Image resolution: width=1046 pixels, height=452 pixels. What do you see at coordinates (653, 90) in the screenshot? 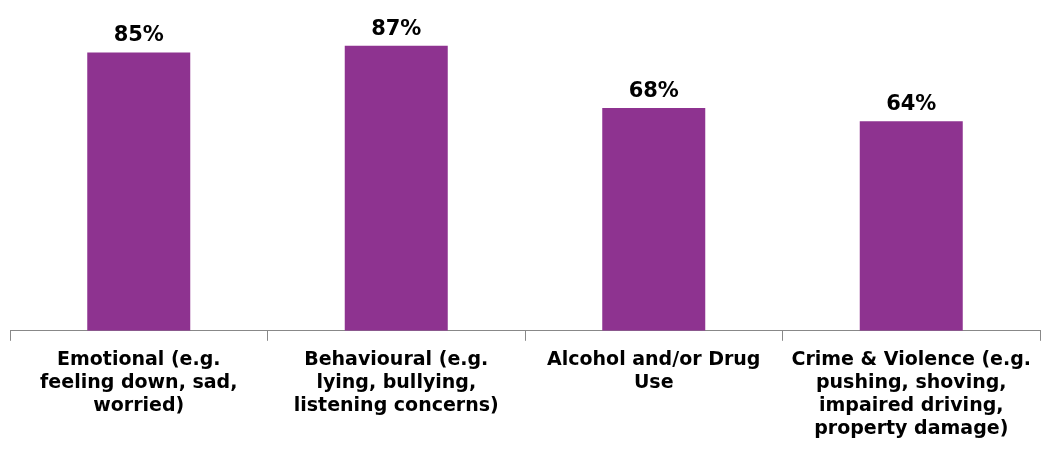
I see `data-label: 68%` at bounding box center [653, 90].